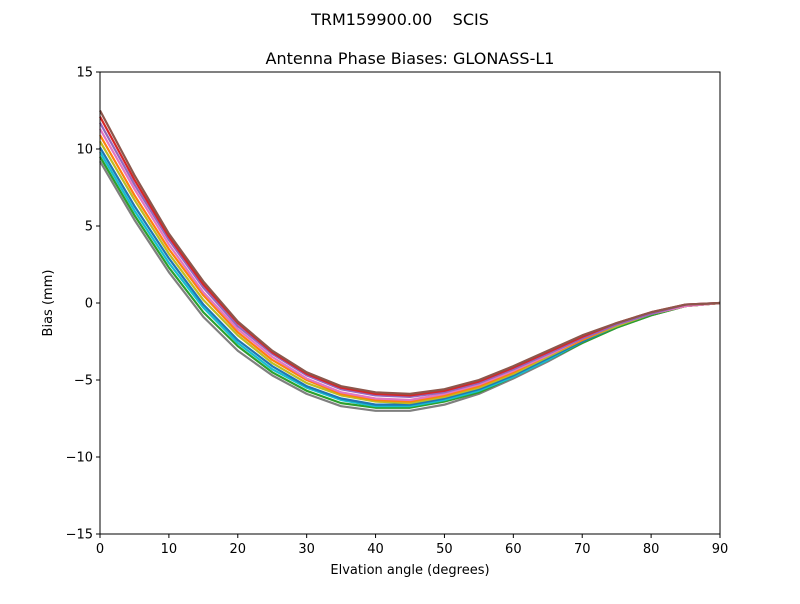 The height and width of the screenshot is (604, 800). I want to click on figure-suptitle: TRM159900.00 SCIS, so click(400, 19).